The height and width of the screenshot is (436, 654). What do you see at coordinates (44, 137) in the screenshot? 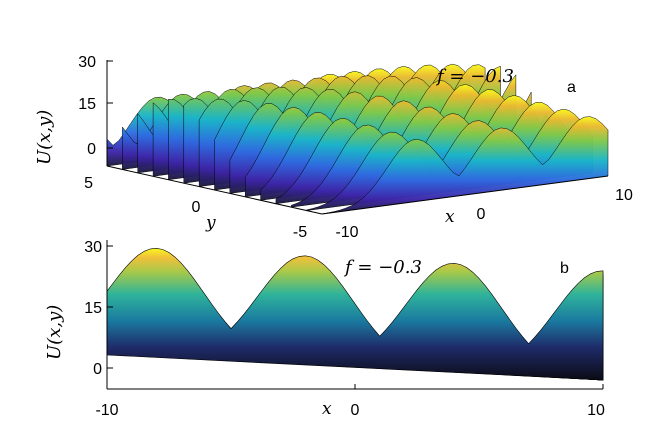
I see `z-axis-label-a: U(x,y)` at bounding box center [44, 137].